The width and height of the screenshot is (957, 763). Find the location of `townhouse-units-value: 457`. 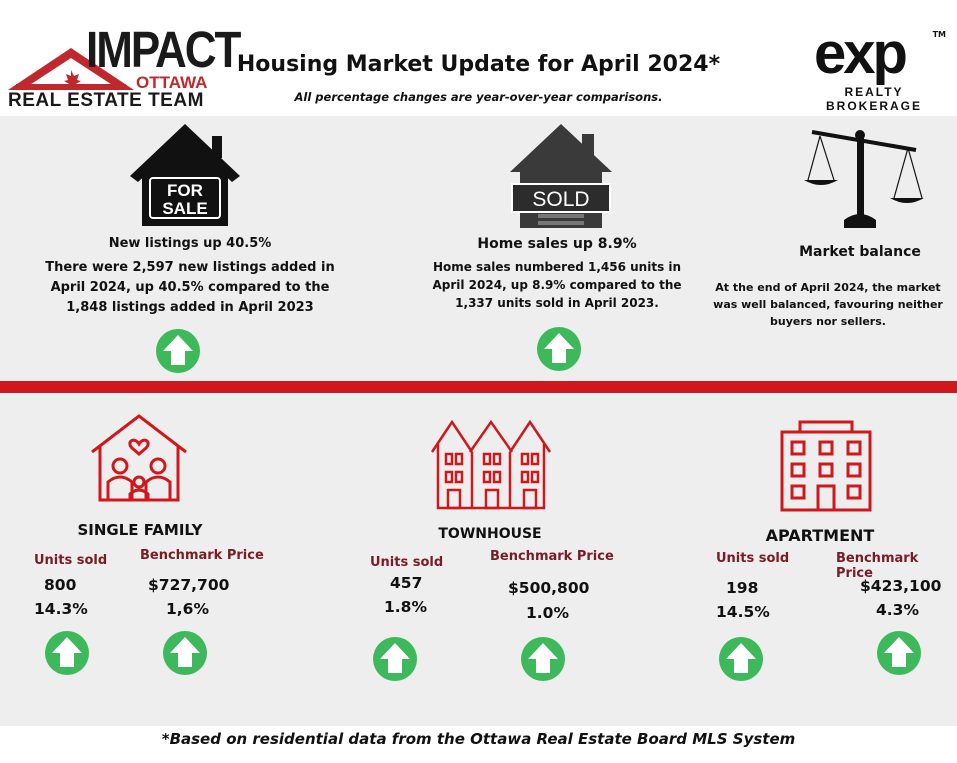

townhouse-units-value: 457 is located at coordinates (406, 583).